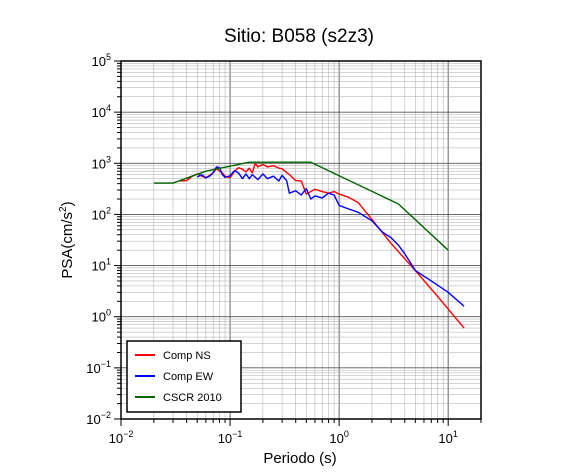  I want to click on x-tick-label: 10⁻², so click(121, 437).